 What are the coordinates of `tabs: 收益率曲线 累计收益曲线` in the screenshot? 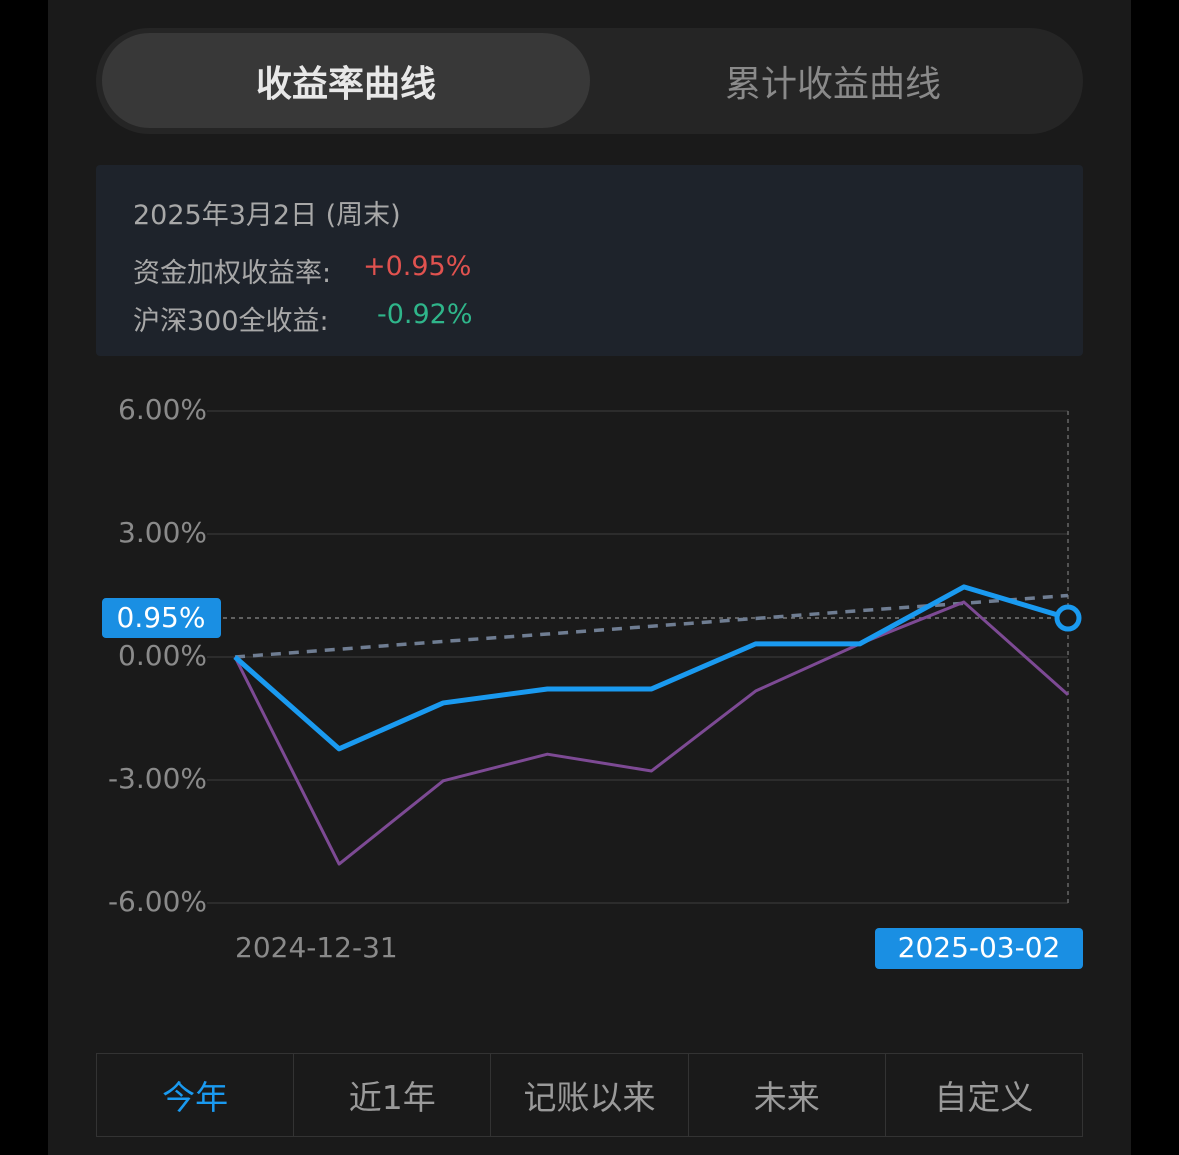 It's located at (589, 81).